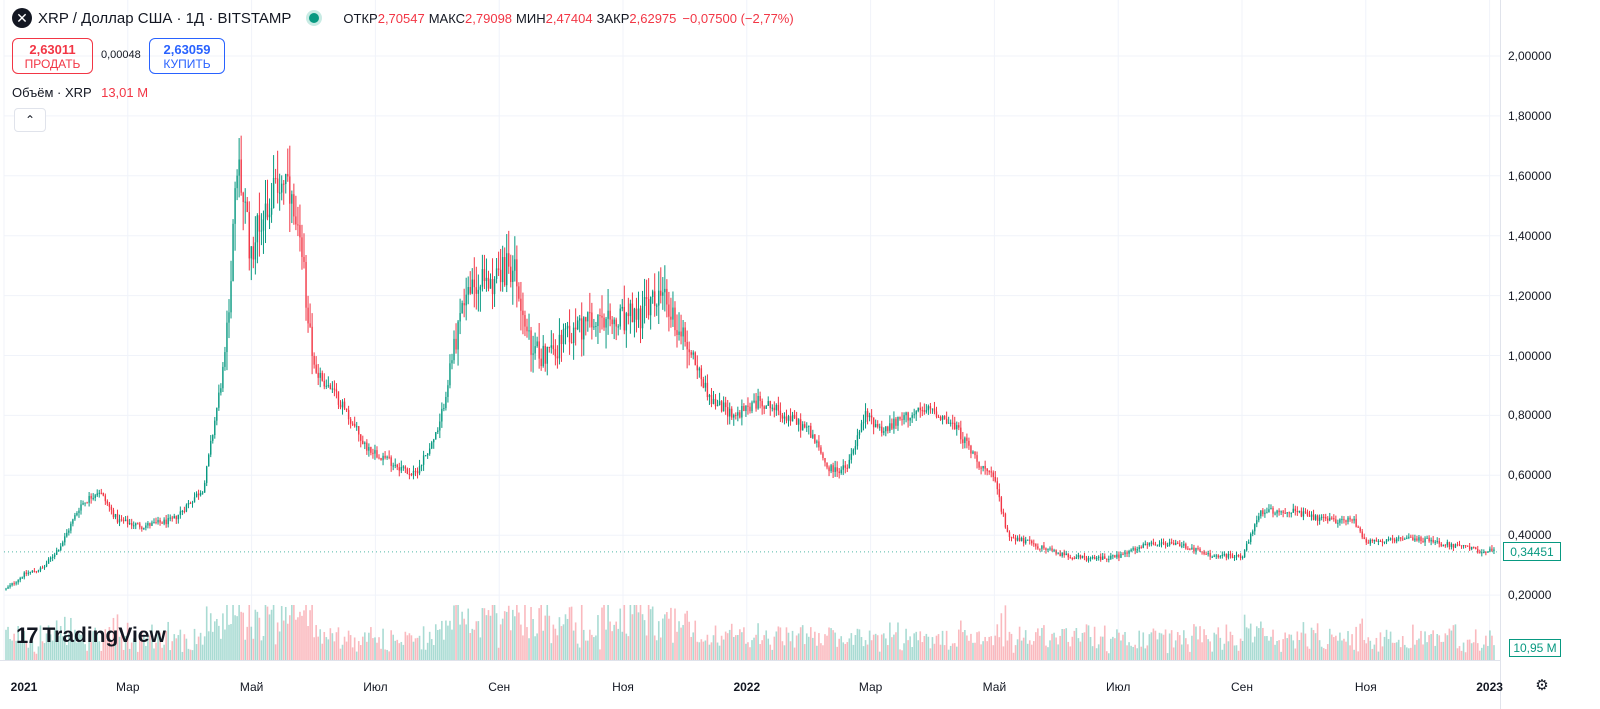  What do you see at coordinates (314, 18) in the screenshot?
I see `market-status-icon` at bounding box center [314, 18].